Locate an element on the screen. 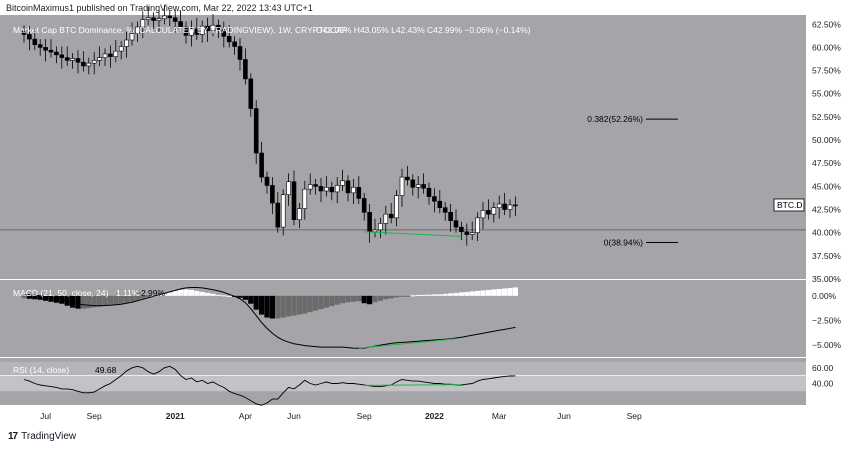 This screenshot has width=850, height=450. x-axis-label: Jun is located at coordinates (564, 416).